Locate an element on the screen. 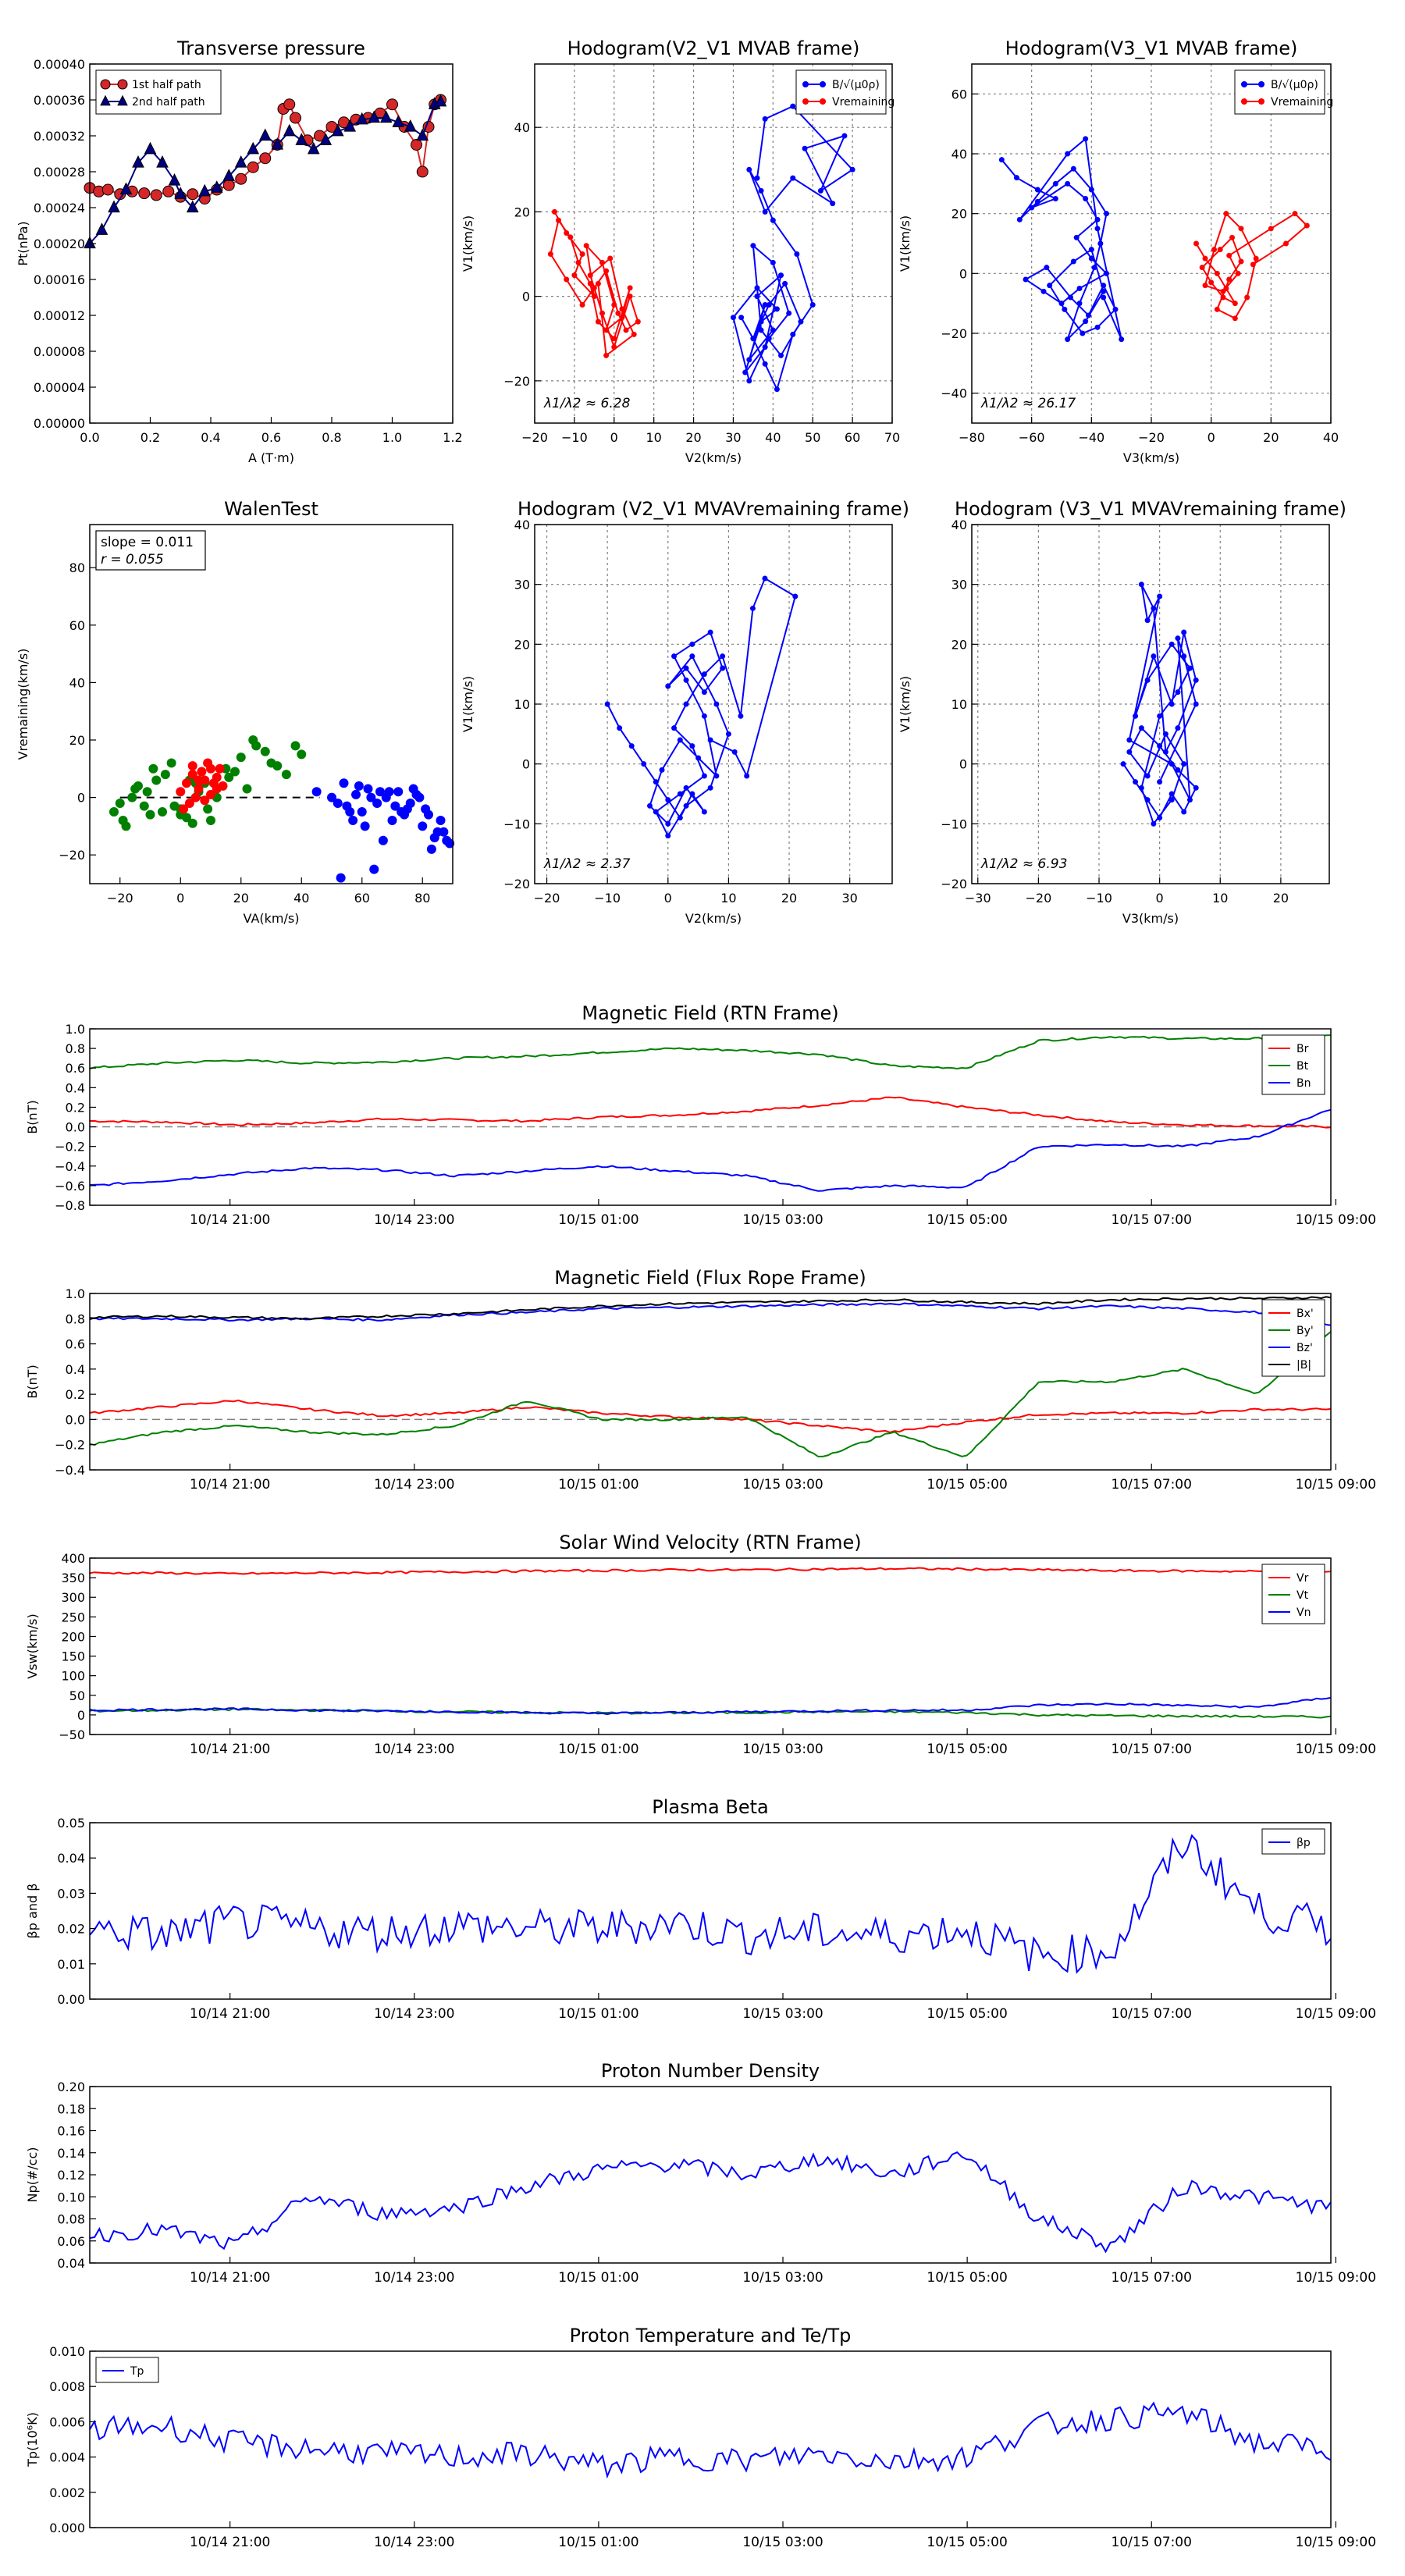 The width and height of the screenshot is (1405, 2576). y-tick-label: 0.20 is located at coordinates (71, 2087).